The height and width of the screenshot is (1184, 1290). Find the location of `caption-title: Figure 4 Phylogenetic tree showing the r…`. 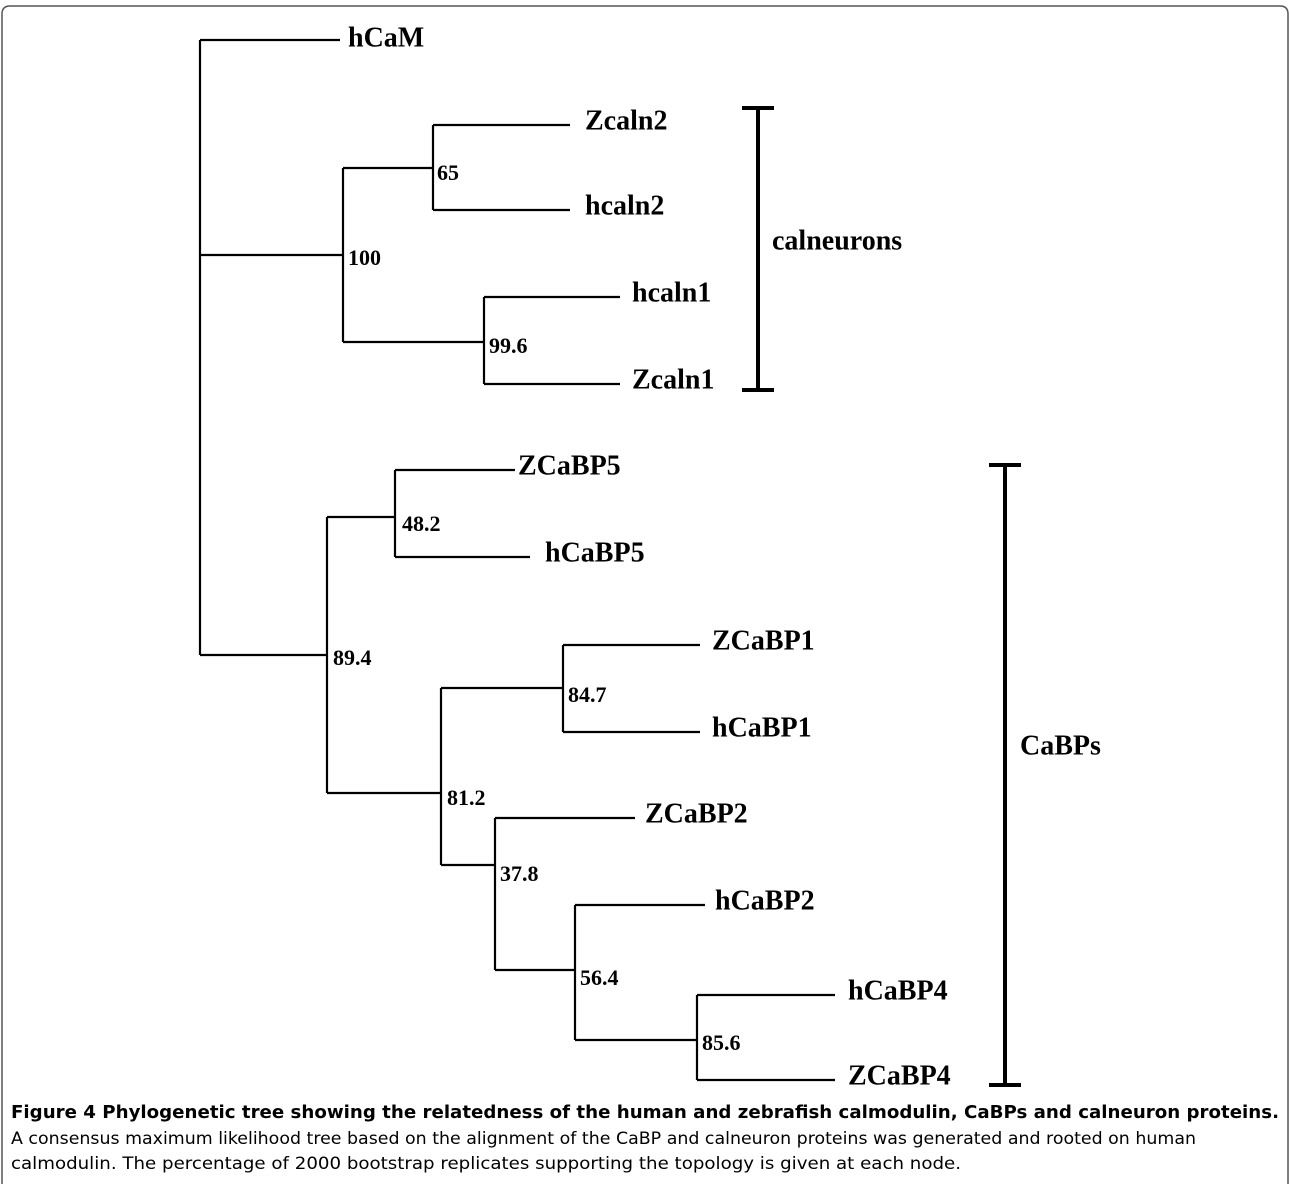

caption-title: Figure 4 Phylogenetic tree showing the r… is located at coordinates (645, 1113).